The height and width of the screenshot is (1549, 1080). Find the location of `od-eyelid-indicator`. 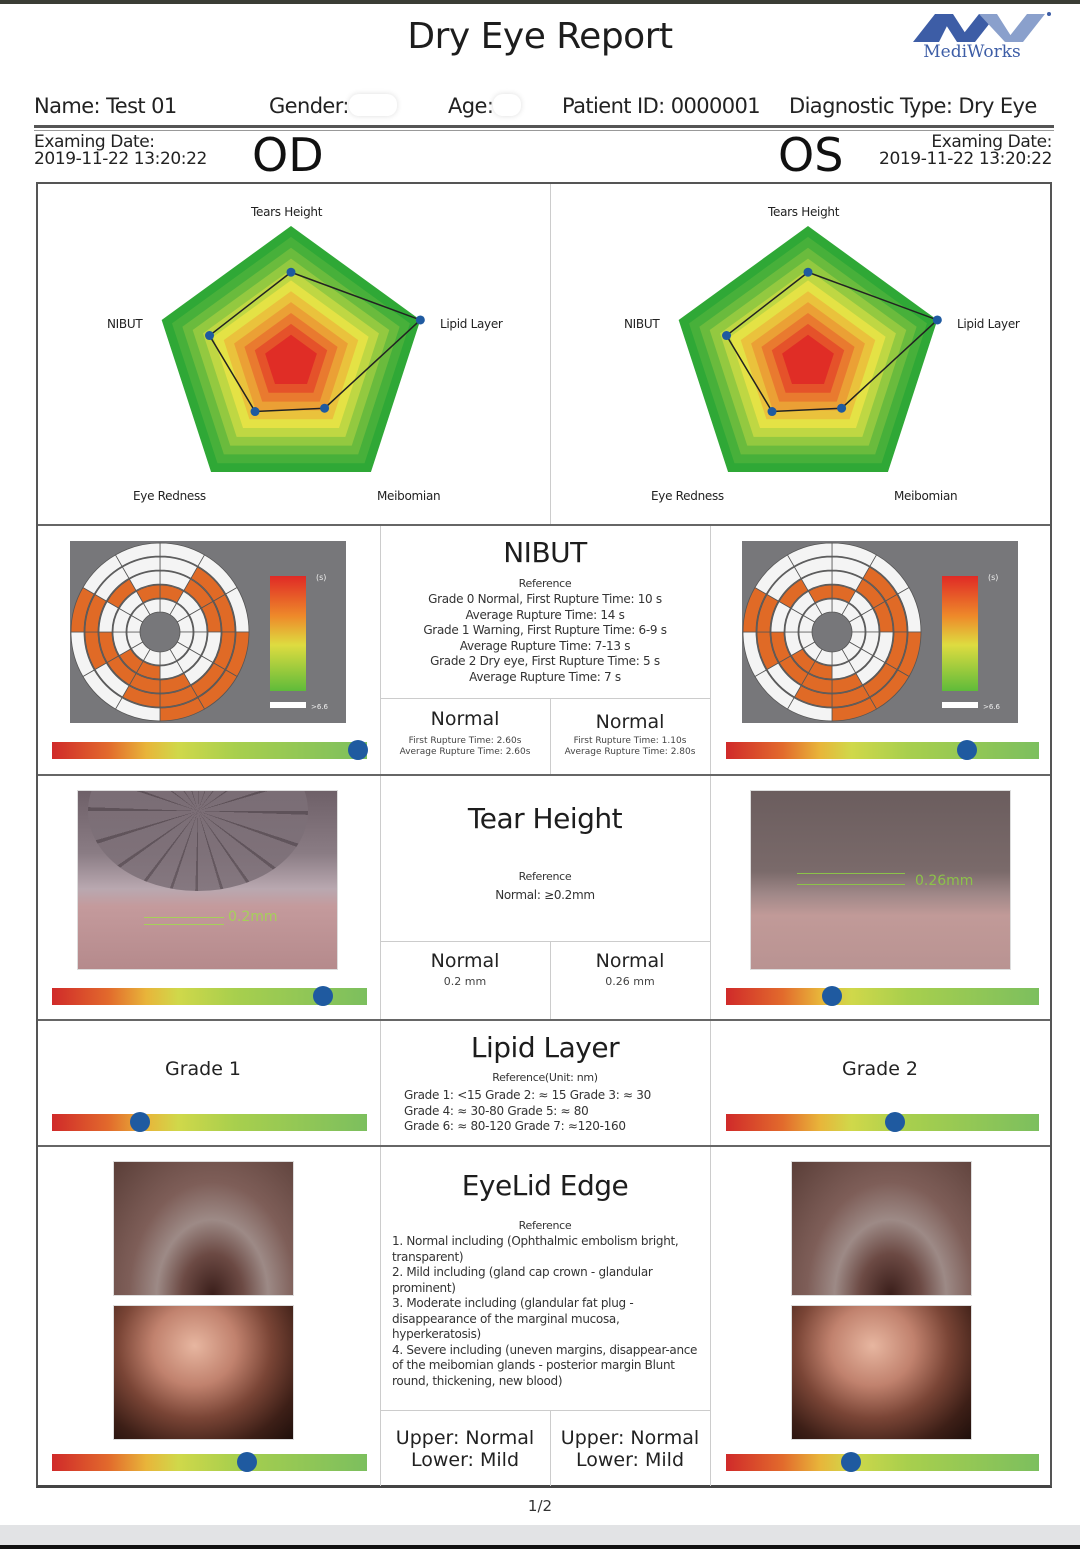

od-eyelid-indicator is located at coordinates (247, 1462).